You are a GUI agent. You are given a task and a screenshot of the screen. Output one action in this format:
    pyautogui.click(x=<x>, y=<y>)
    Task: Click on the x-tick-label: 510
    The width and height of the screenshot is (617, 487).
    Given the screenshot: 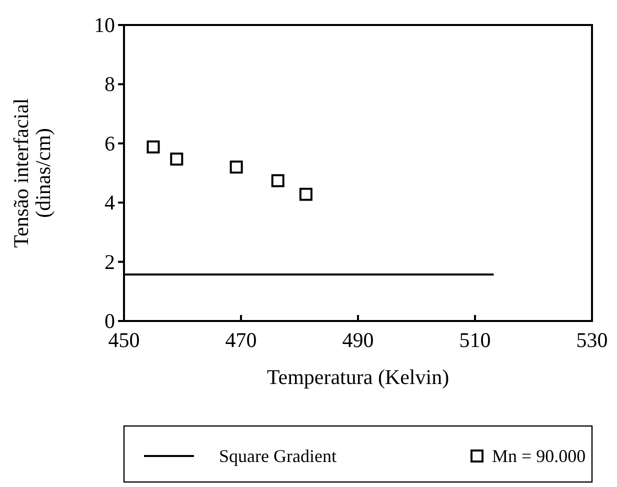 What is the action you would take?
    pyautogui.click(x=475, y=340)
    